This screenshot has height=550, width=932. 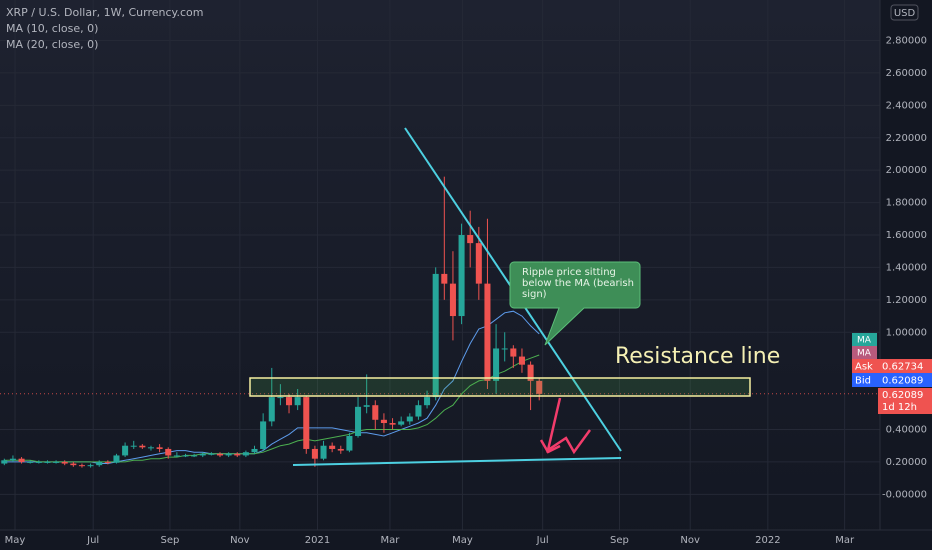 I want to click on y-tick-label: 2.00000, so click(x=906, y=170).